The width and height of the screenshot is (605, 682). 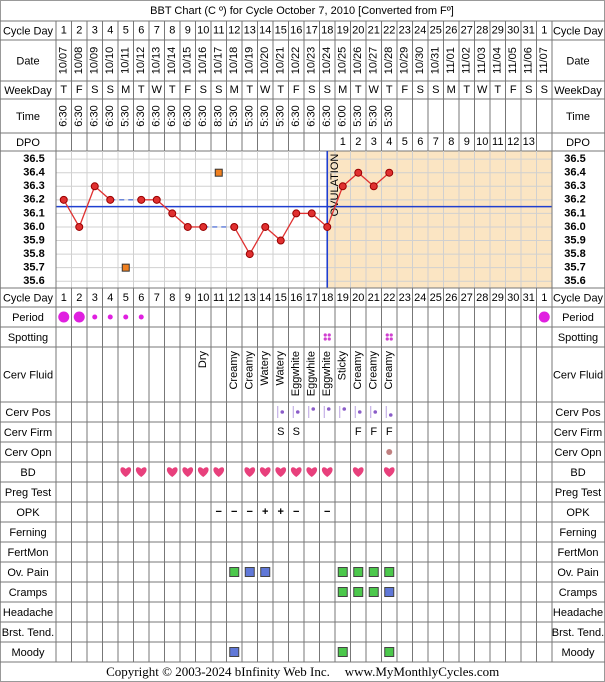 What do you see at coordinates (374, 30) in the screenshot?
I see `cycle_day-cell: 21` at bounding box center [374, 30].